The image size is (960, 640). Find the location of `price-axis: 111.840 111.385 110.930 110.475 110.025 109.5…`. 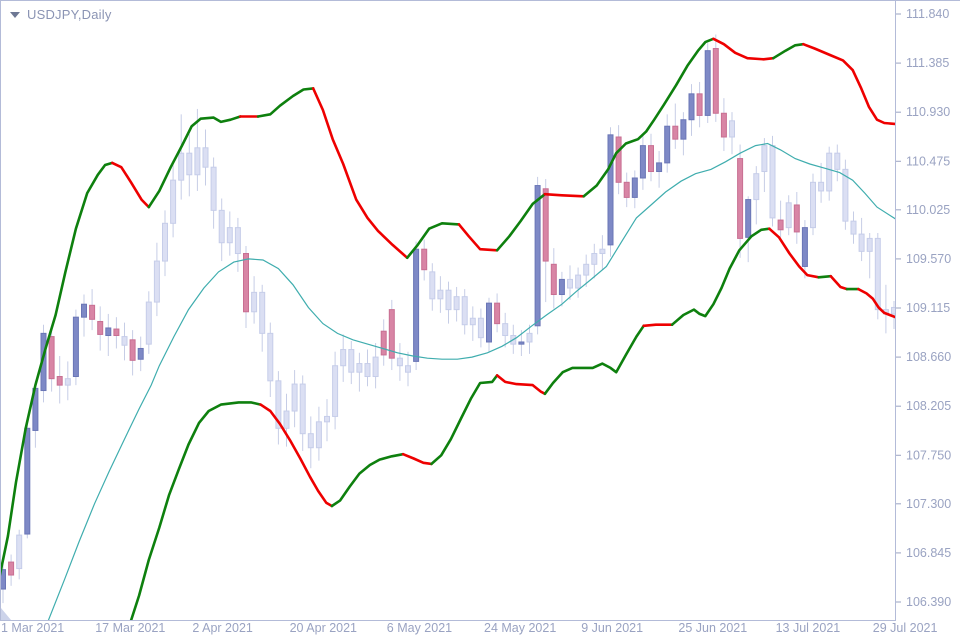

price-axis: 111.840 111.385 110.930 110.475 110.025 109.5… is located at coordinates (923, 308).